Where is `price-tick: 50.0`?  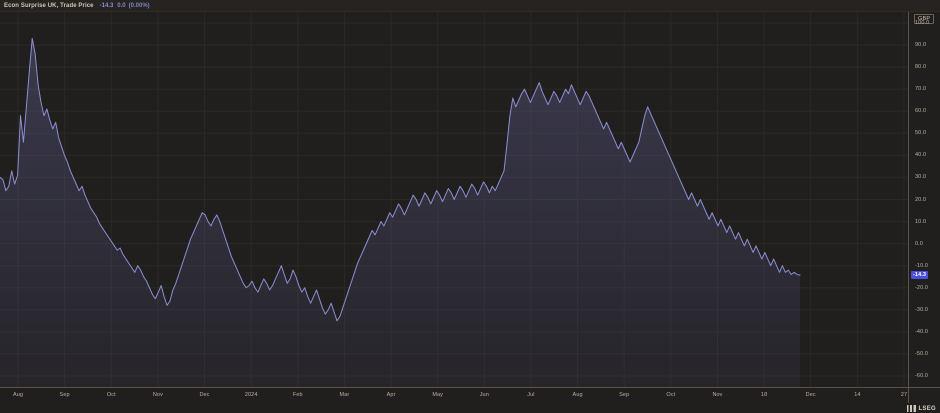
price-tick: 50.0 is located at coordinates (921, 133).